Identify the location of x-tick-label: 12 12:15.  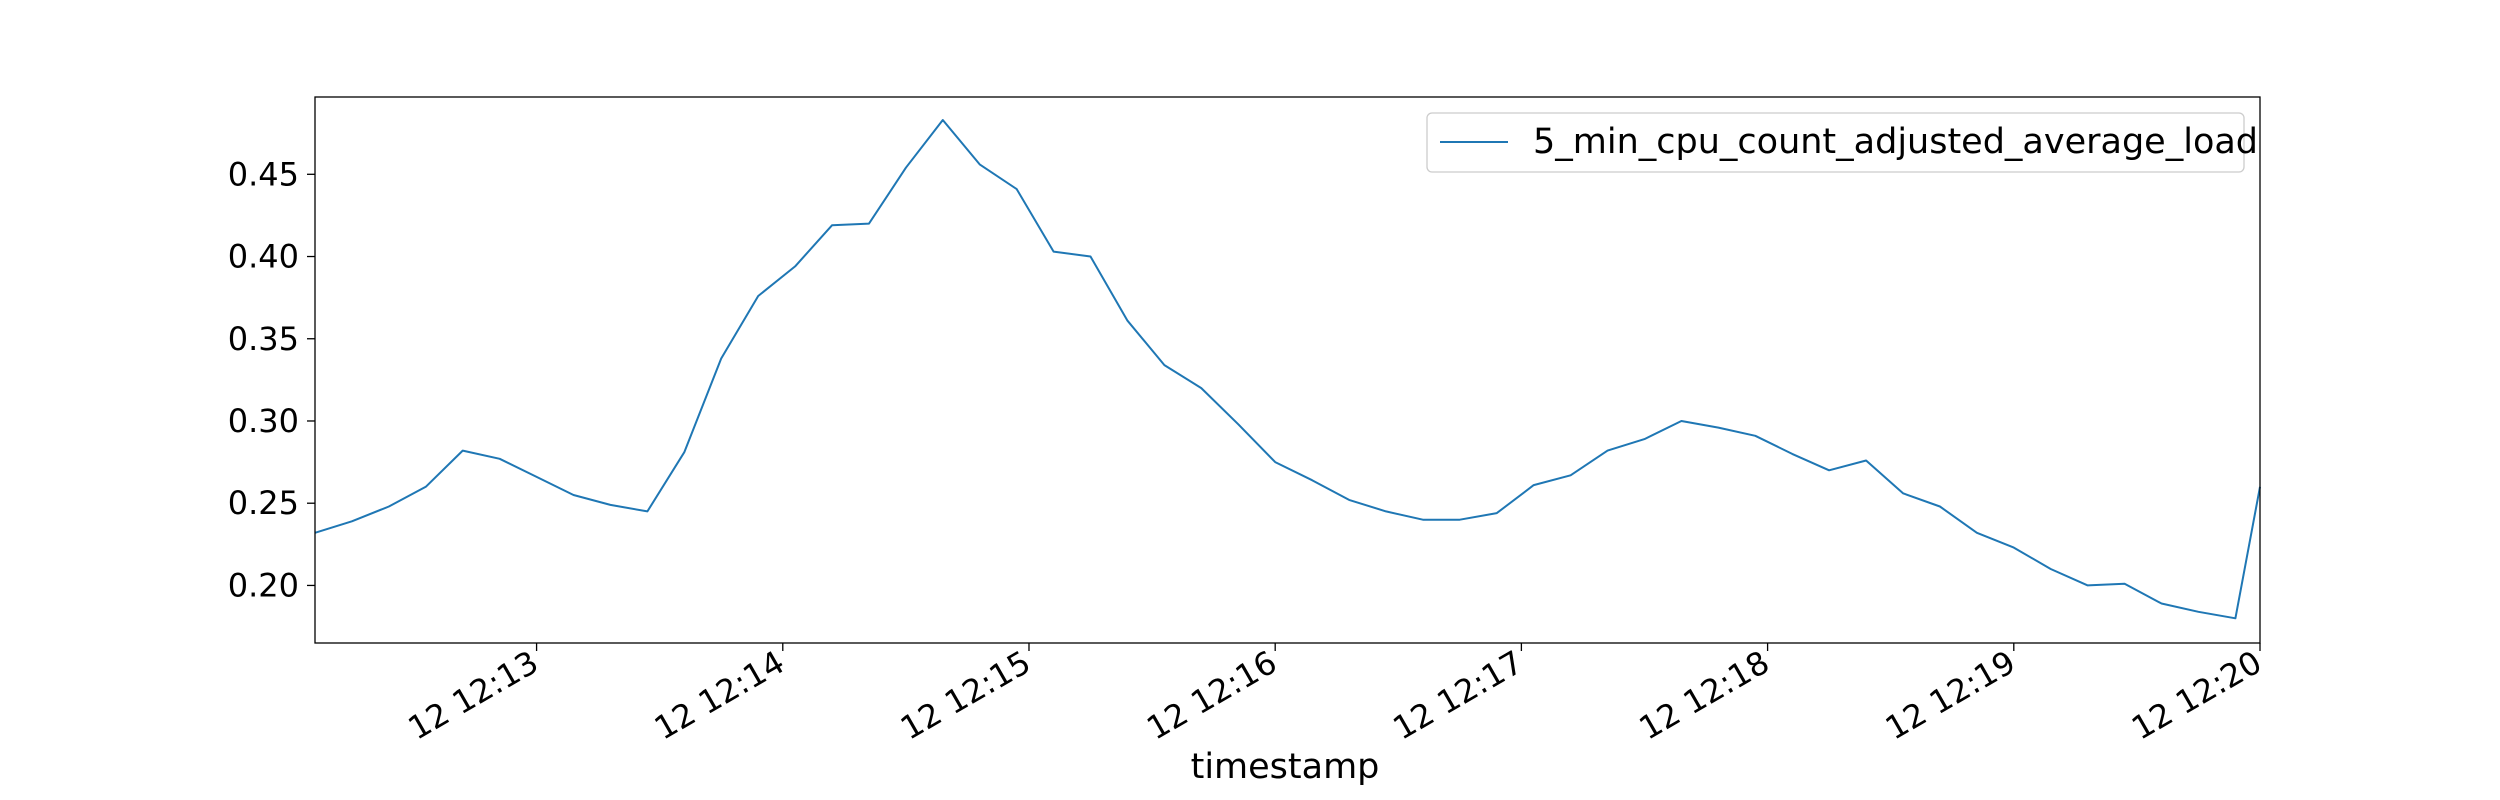
(965, 695).